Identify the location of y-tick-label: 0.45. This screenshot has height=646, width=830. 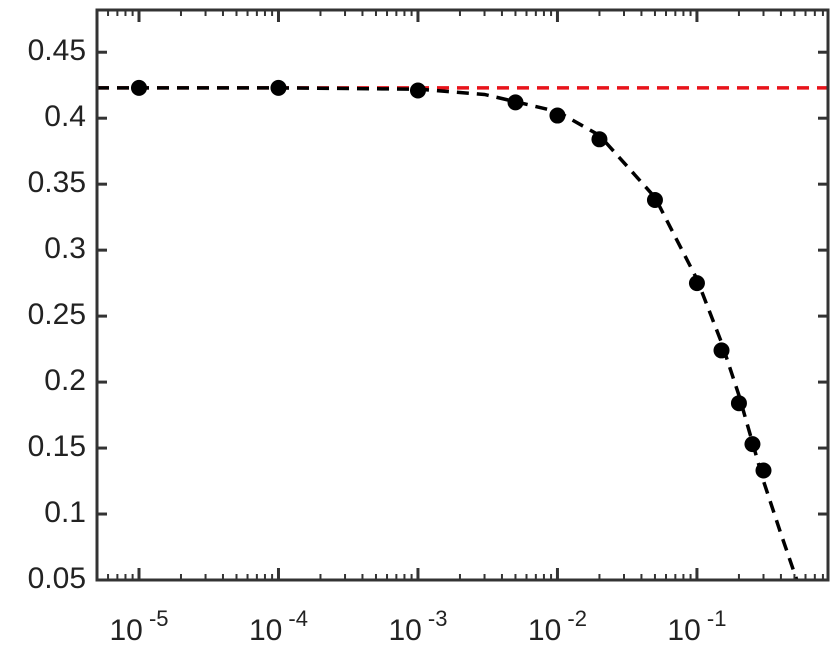
(57, 50).